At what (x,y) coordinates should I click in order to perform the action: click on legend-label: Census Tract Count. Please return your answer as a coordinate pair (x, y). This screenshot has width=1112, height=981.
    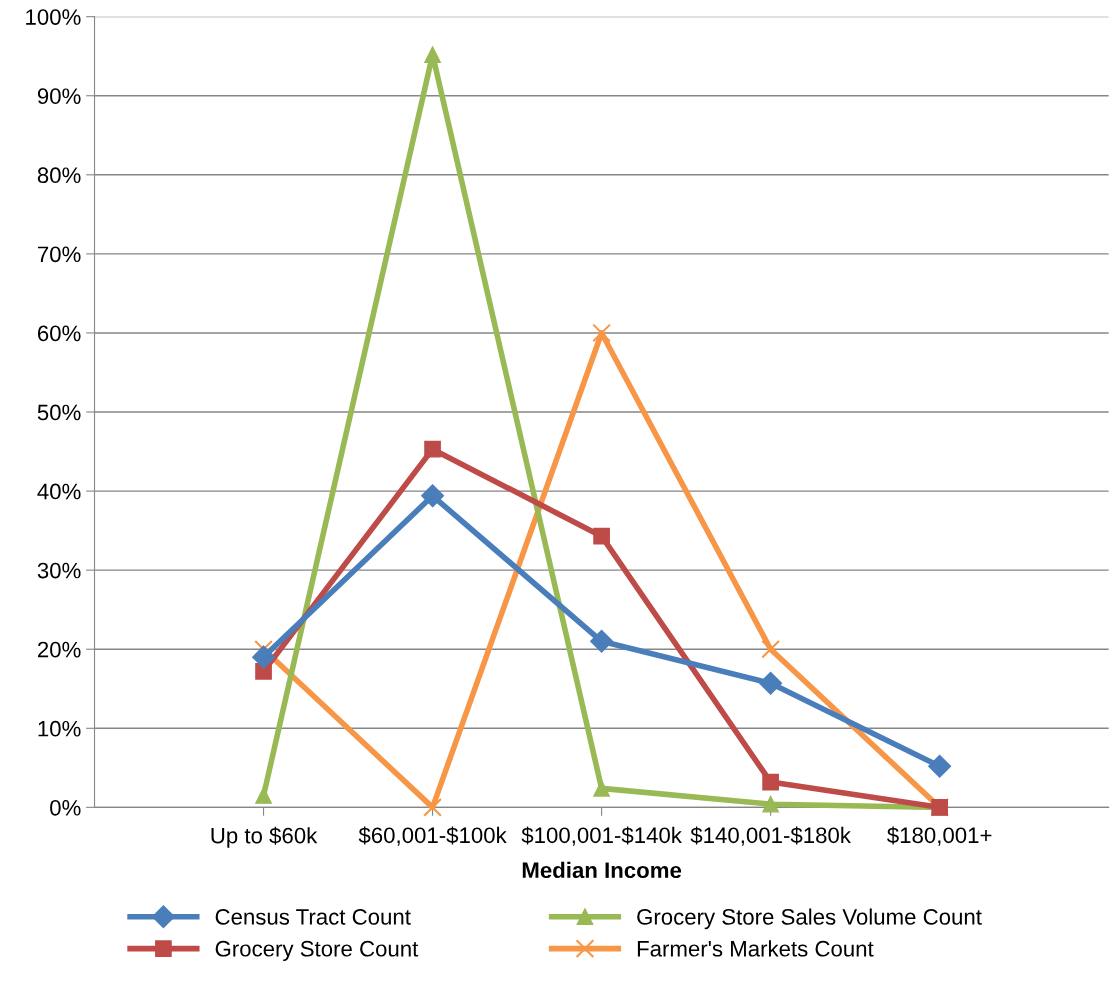
    Looking at the image, I should click on (313, 917).